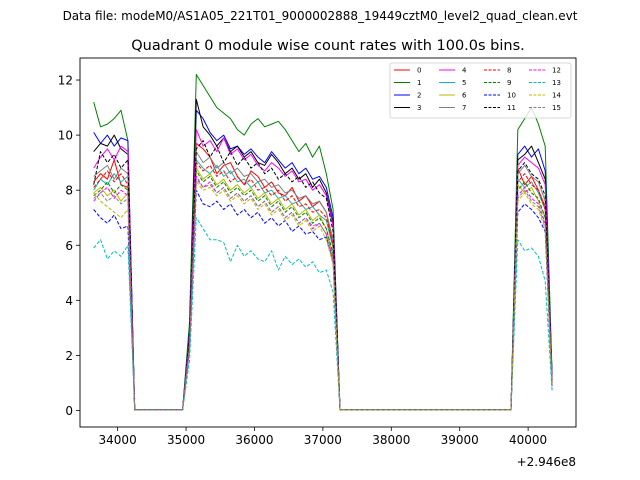 This screenshot has width=640, height=480. Describe the element at coordinates (556, 96) in the screenshot. I see `legend-label-14: 14` at that location.